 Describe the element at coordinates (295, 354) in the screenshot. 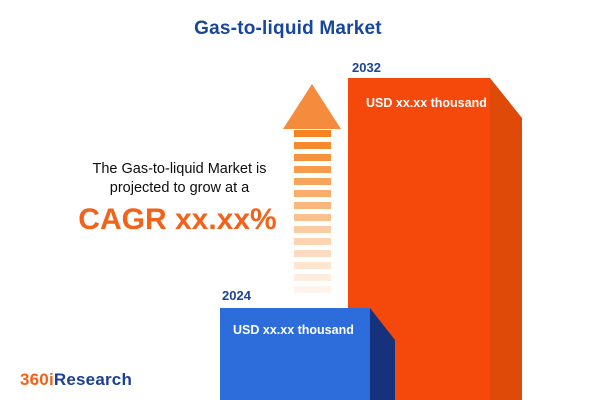

I see `bar-2024-front` at that location.